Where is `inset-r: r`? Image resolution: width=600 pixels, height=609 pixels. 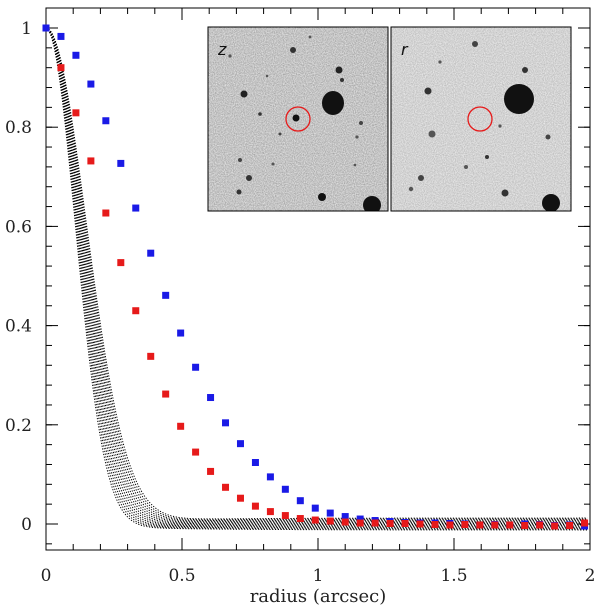 inset-r: r is located at coordinates (481, 119).